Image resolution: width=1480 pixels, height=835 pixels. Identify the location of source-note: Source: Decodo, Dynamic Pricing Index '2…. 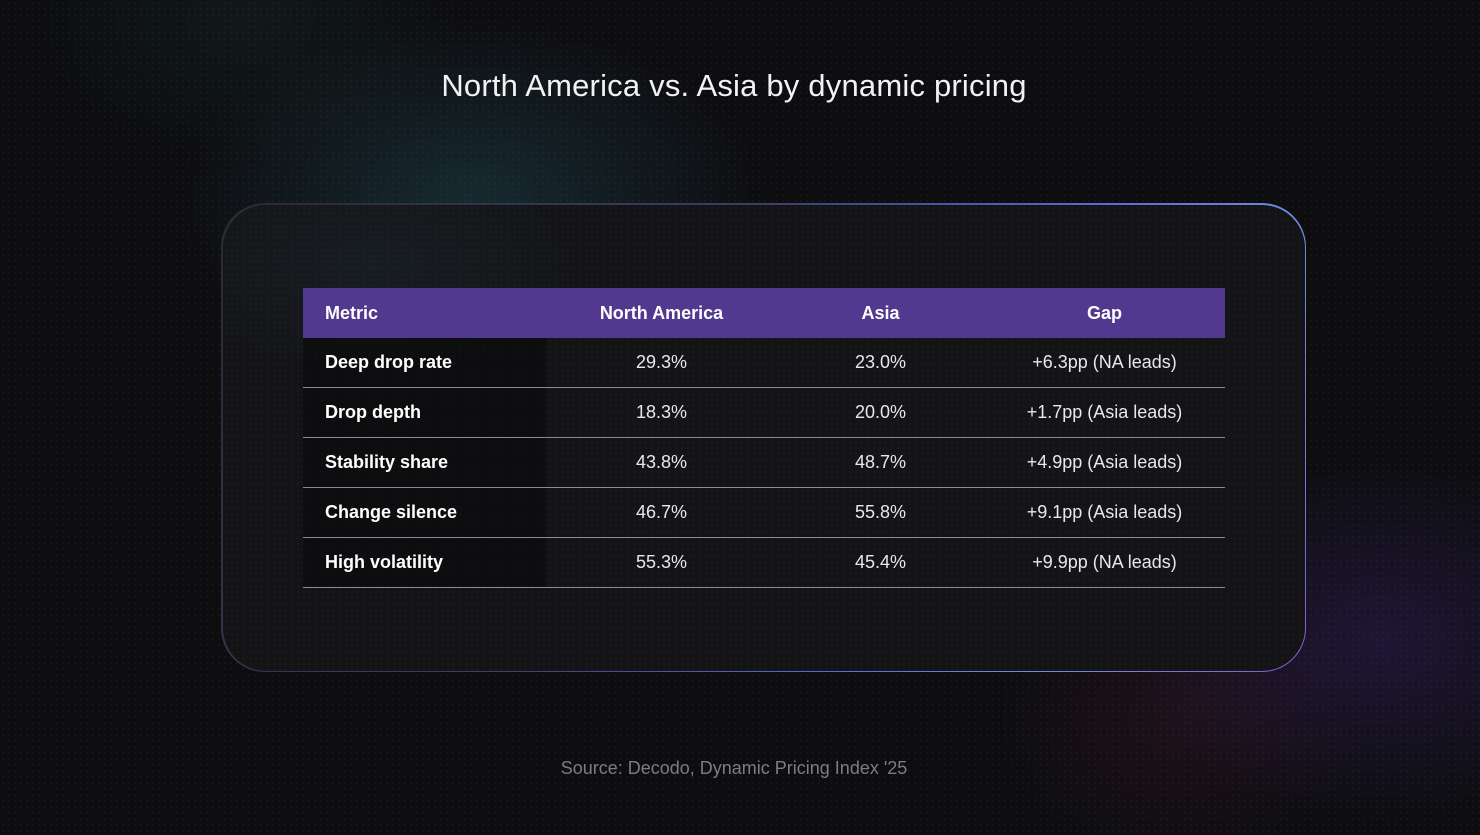
(734, 768).